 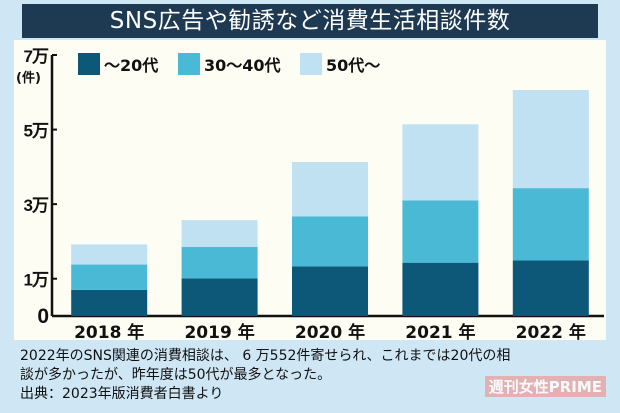 What do you see at coordinates (242, 65) in the screenshot?
I see `legend-label: 30～40代` at bounding box center [242, 65].